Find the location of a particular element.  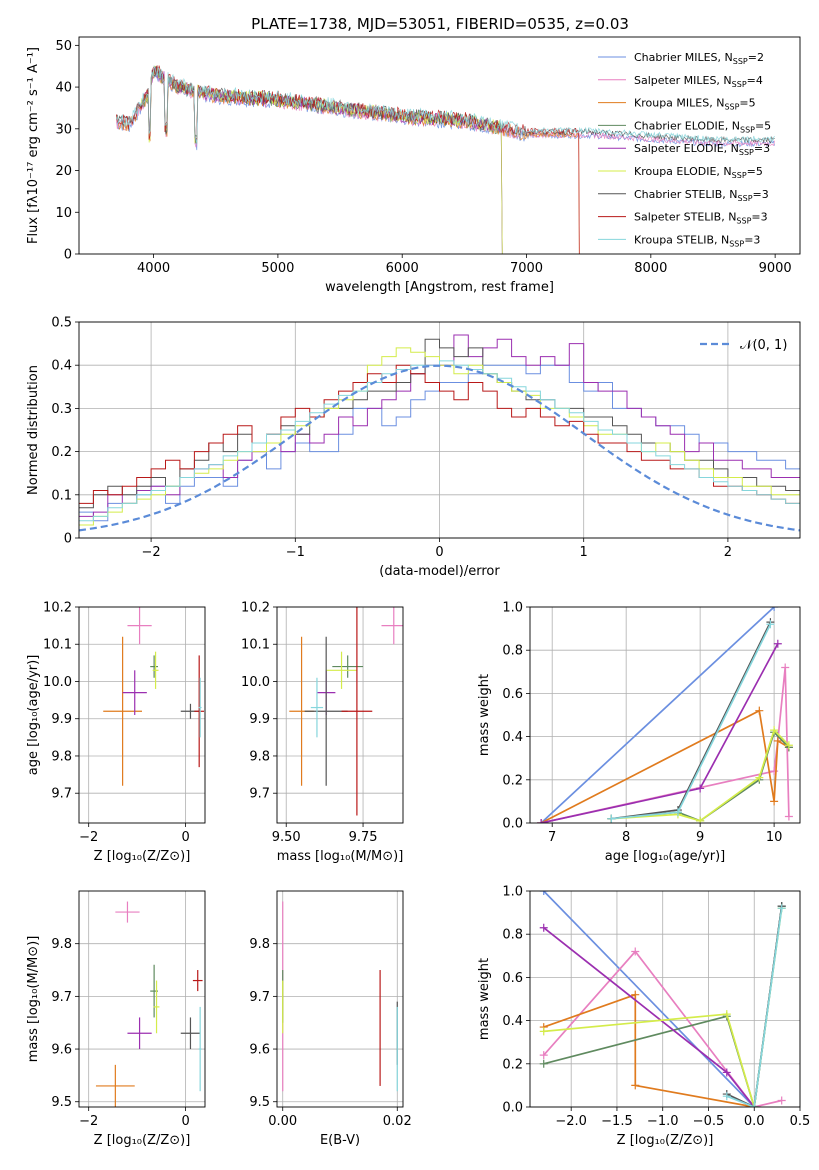

x-tick-label: 4000 is located at coordinates (153, 268).